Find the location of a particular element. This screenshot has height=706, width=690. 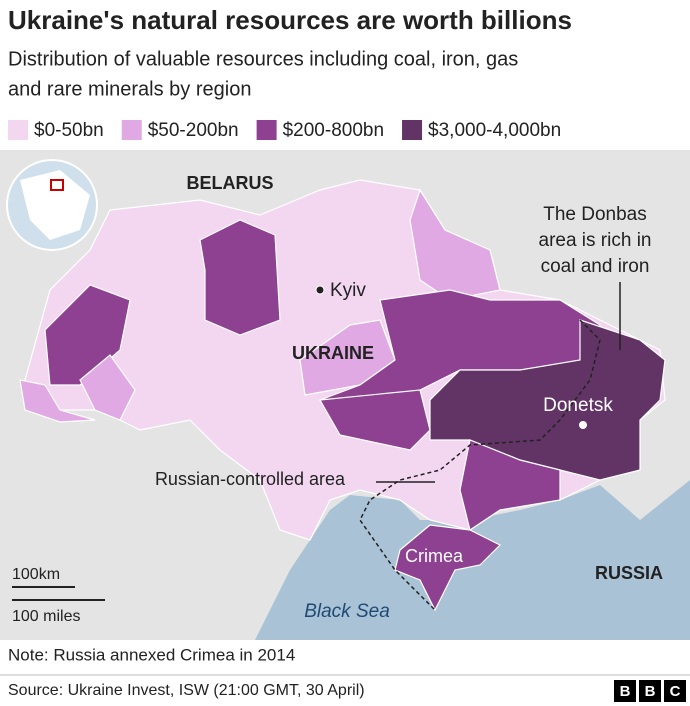

annotation: Russian-controlled area is located at coordinates (250, 479).